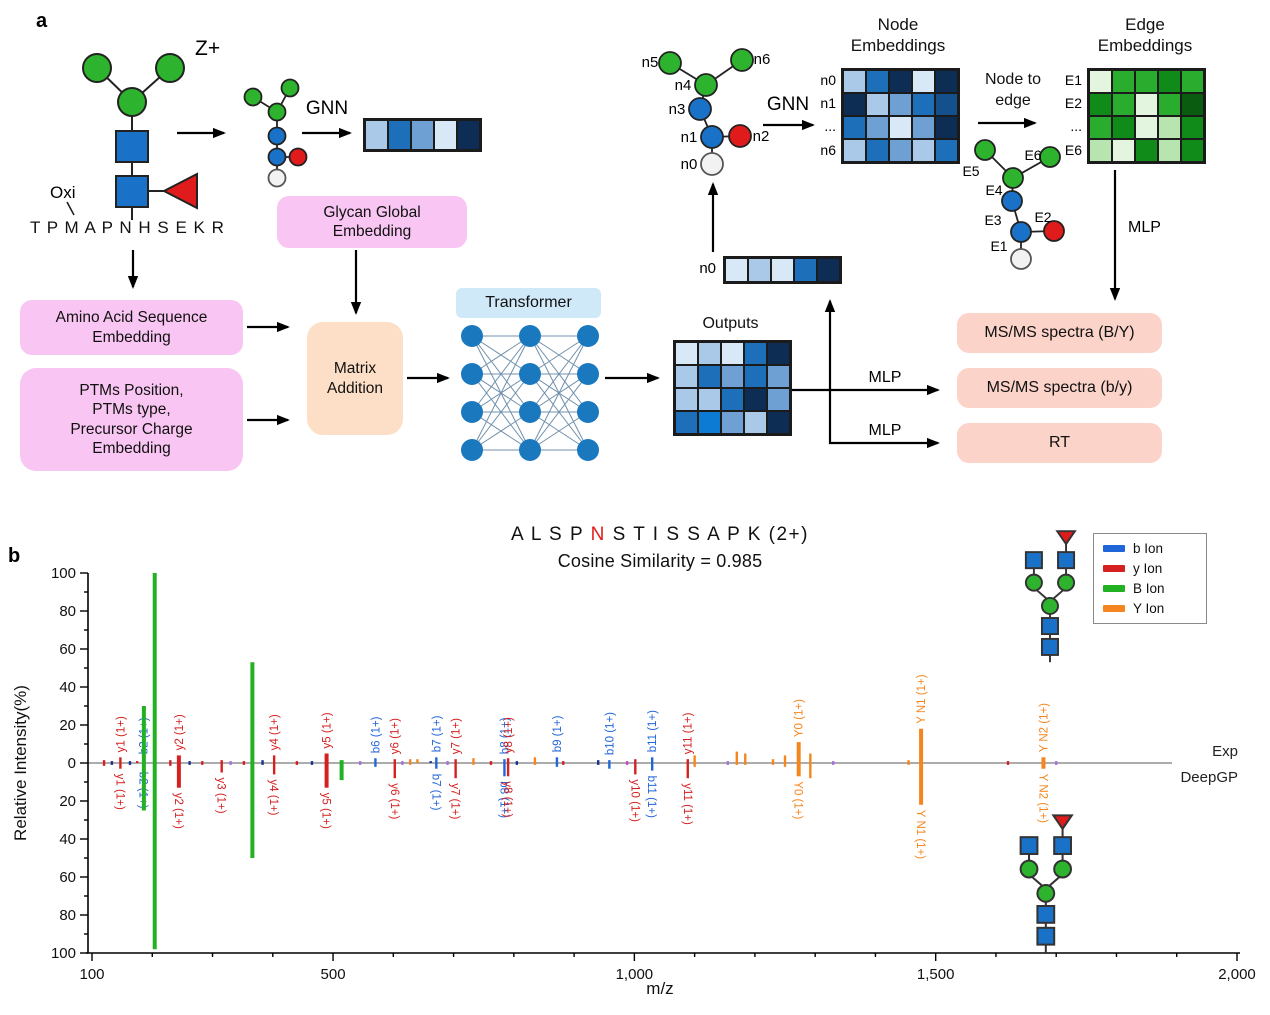  What do you see at coordinates (689, 137) in the screenshot?
I see `node-label: n1` at bounding box center [689, 137].